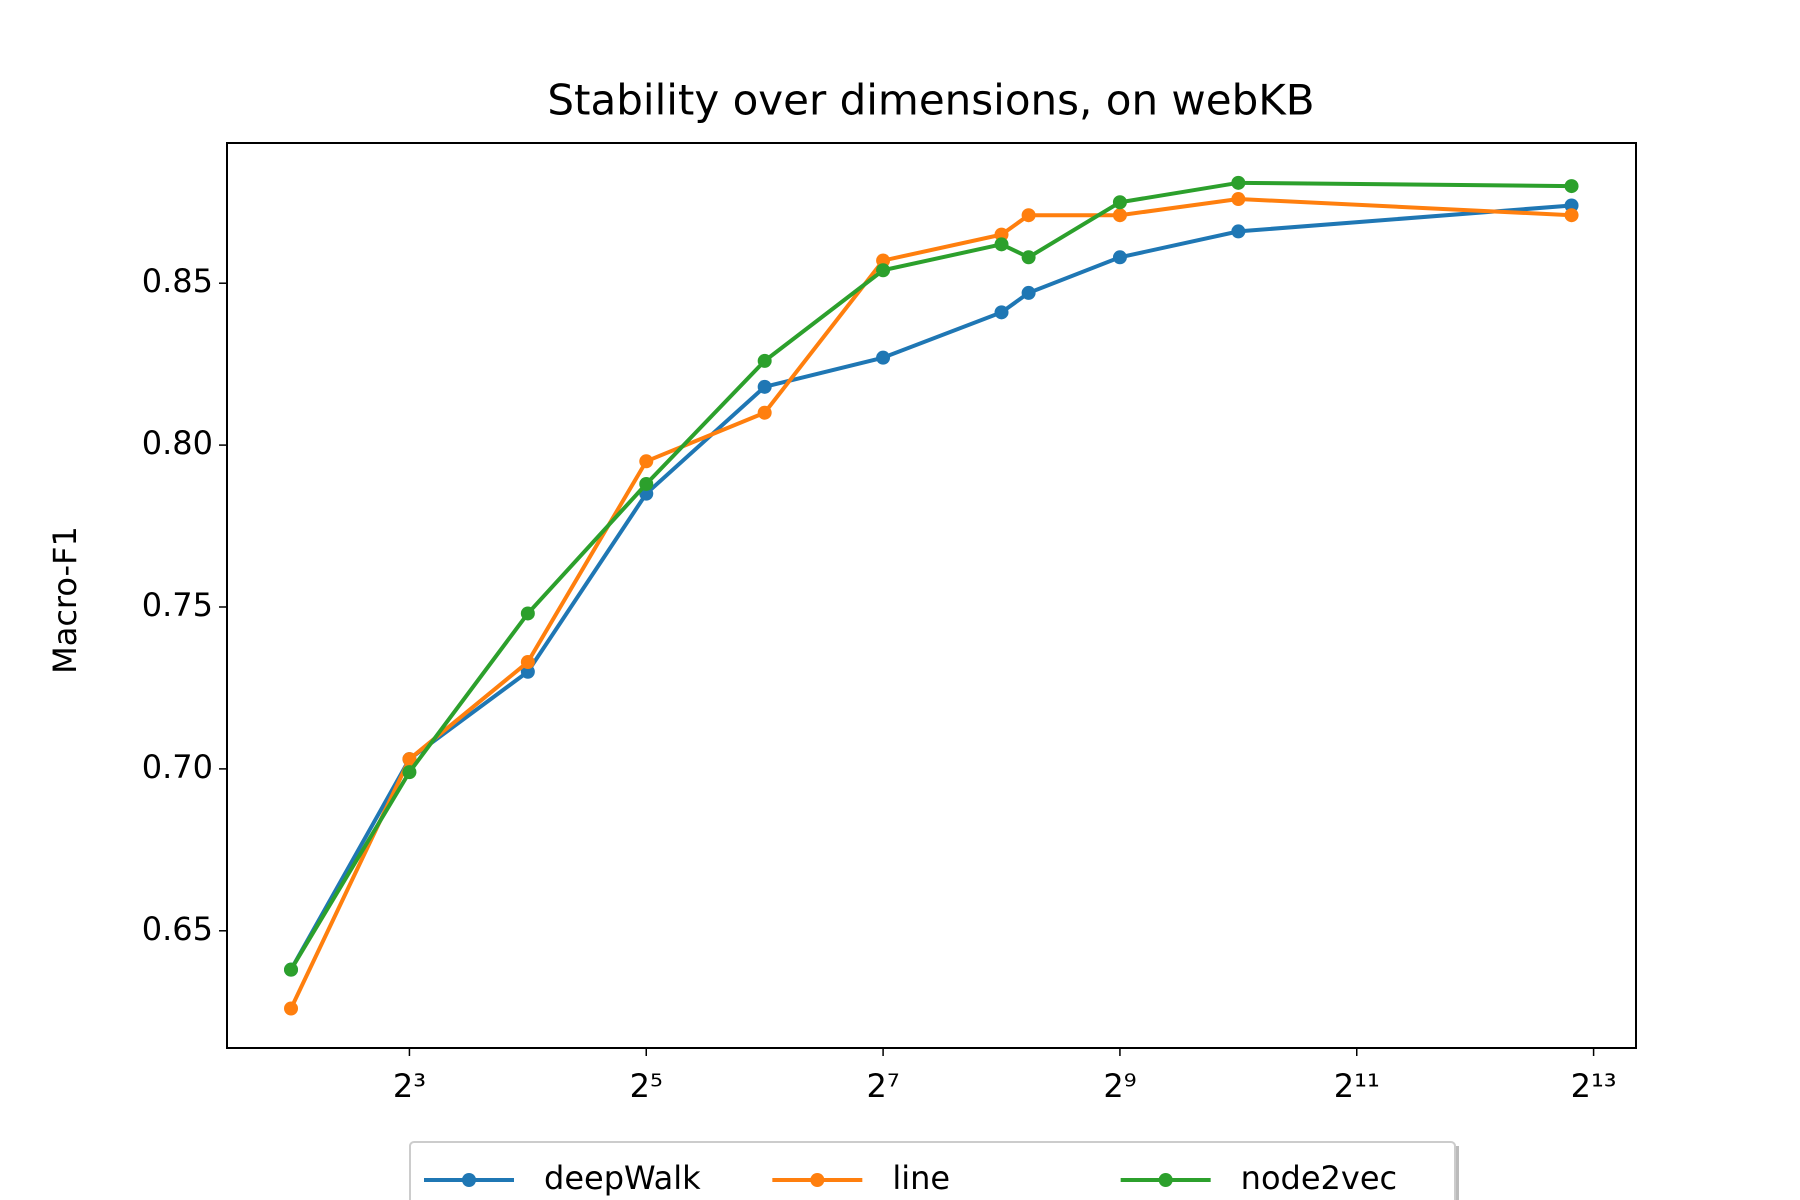 The height and width of the screenshot is (1200, 1800). I want to click on legend-label: deepWalk, so click(622, 1178).